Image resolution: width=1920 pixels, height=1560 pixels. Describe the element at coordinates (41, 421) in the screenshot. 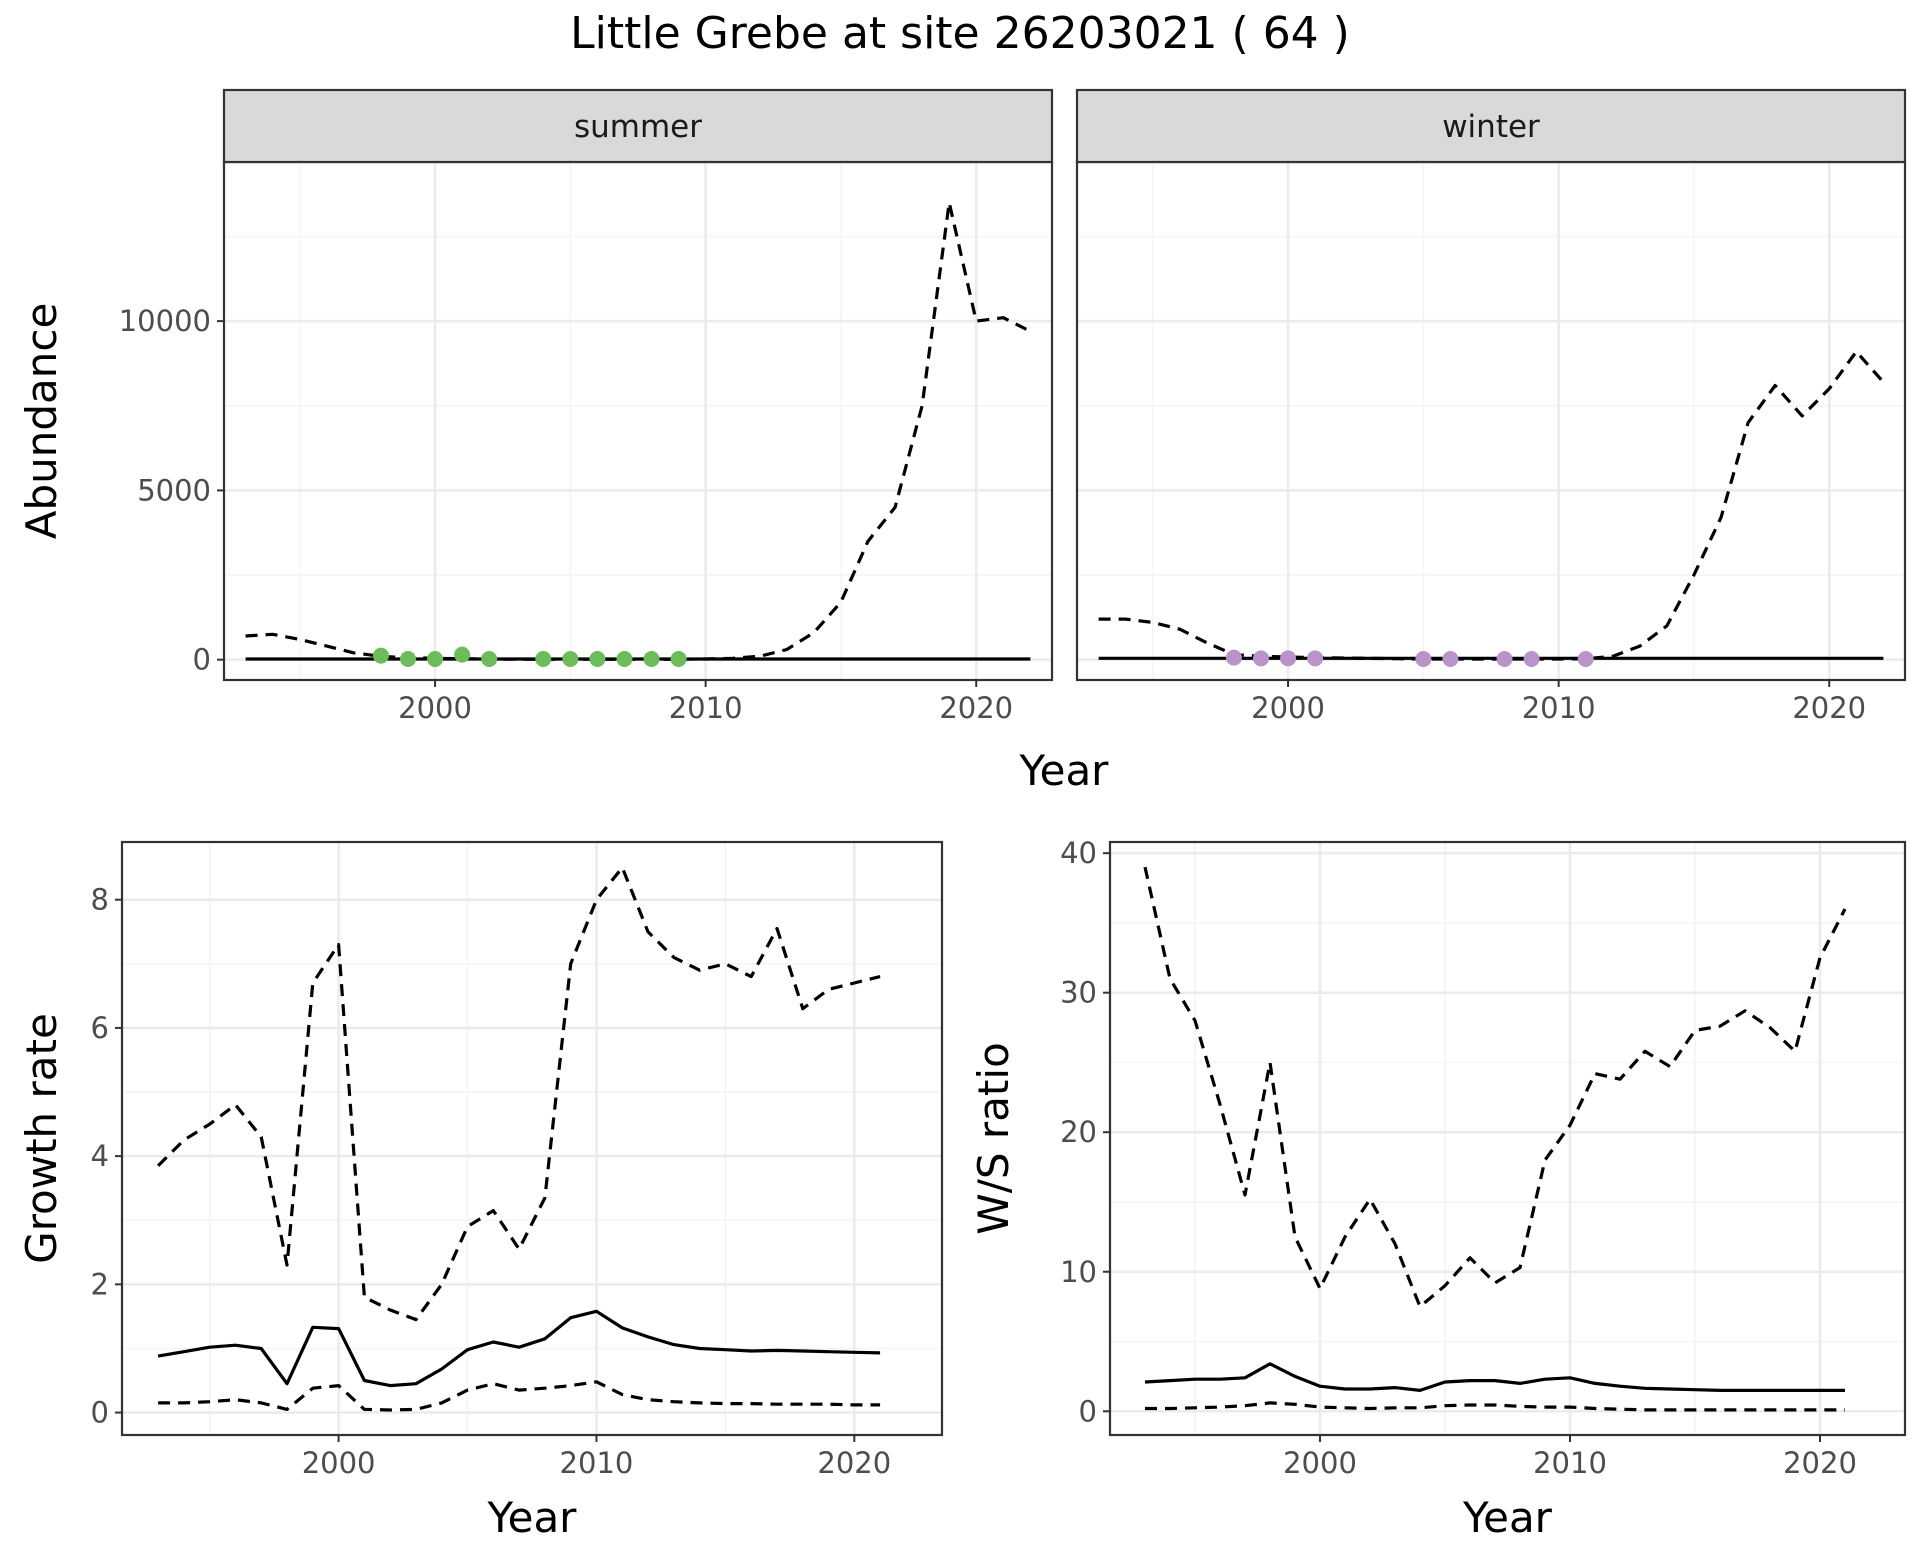

I see `y-axis-title: Abundance` at that location.